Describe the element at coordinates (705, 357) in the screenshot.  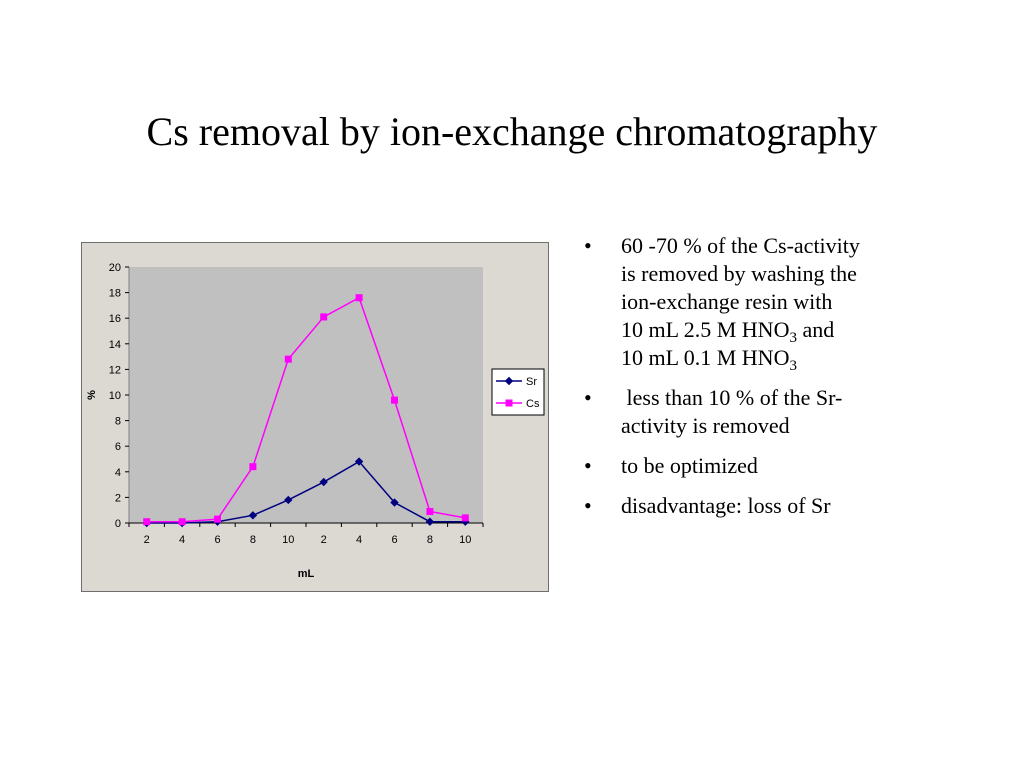
I see `formula-text: 10 mL 0.1 M HNO` at that location.